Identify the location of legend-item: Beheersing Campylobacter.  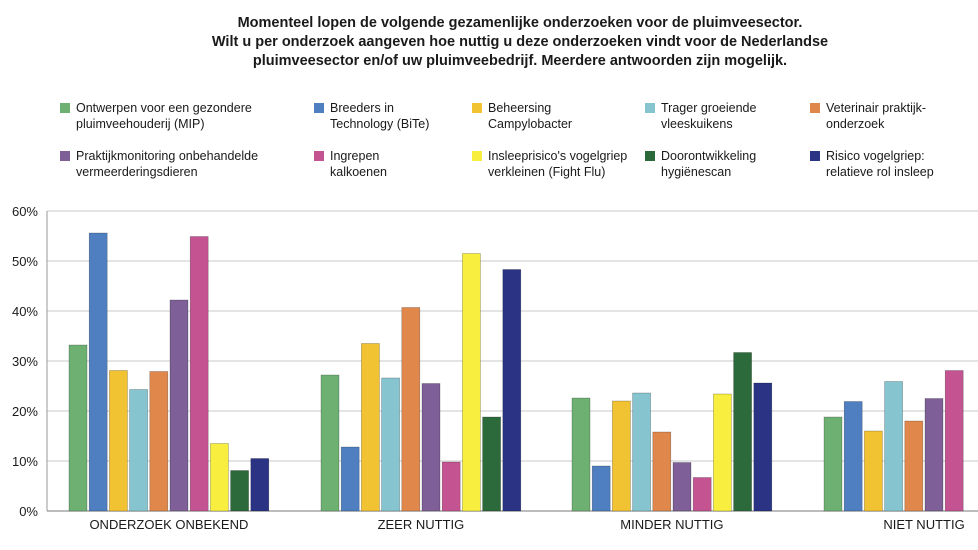
(522, 116).